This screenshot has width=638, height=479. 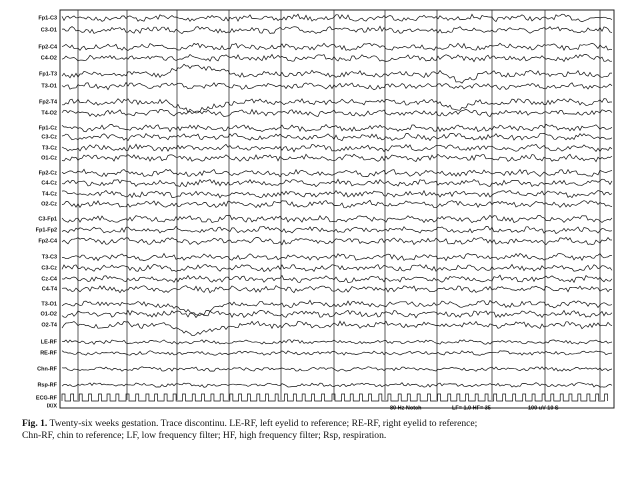 I want to click on channel-label: C3-Fp1, so click(x=47, y=219).